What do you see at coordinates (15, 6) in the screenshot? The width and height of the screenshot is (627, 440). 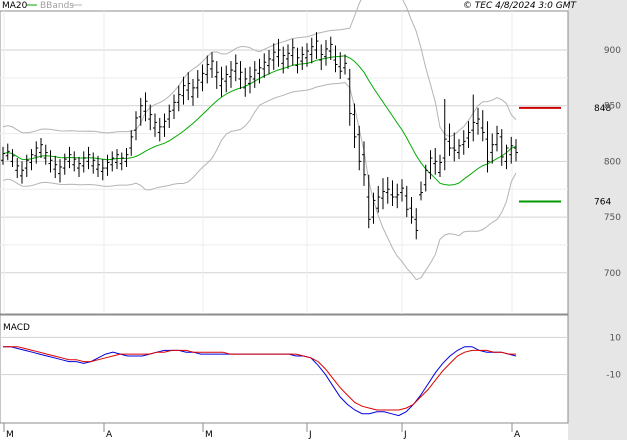 I see `ma20-legend-label: MA20` at bounding box center [15, 6].